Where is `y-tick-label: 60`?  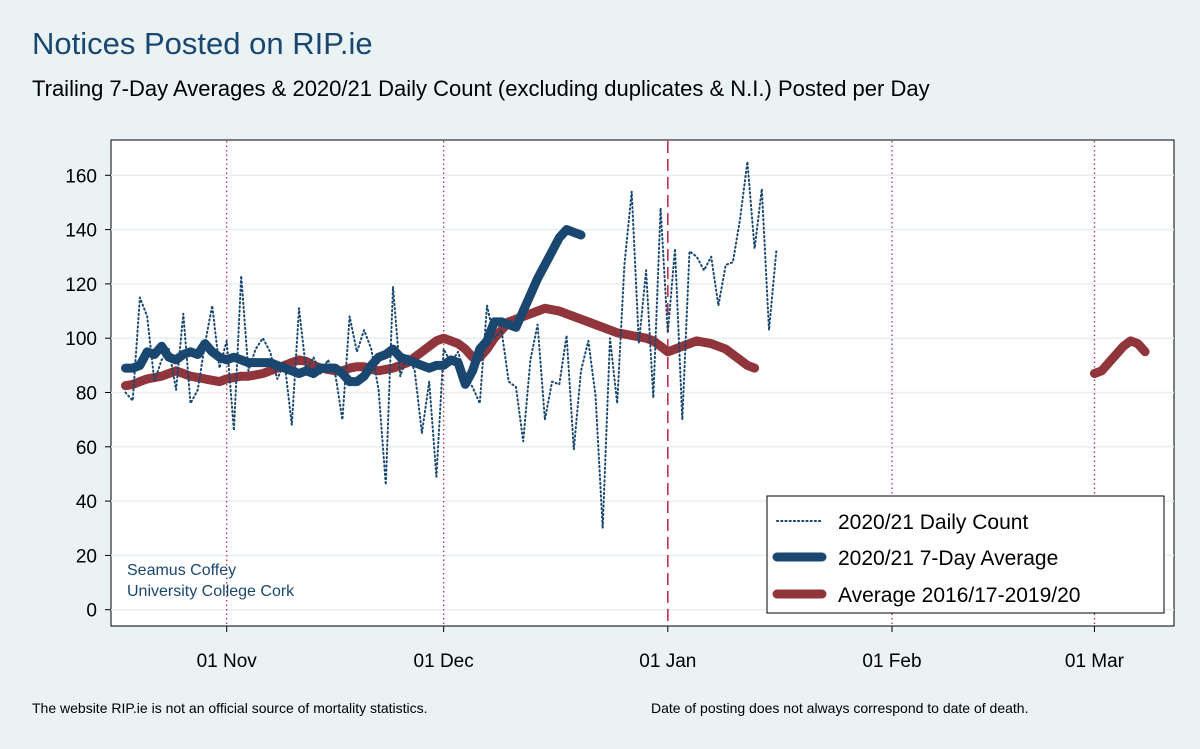 y-tick-label: 60 is located at coordinates (86, 448).